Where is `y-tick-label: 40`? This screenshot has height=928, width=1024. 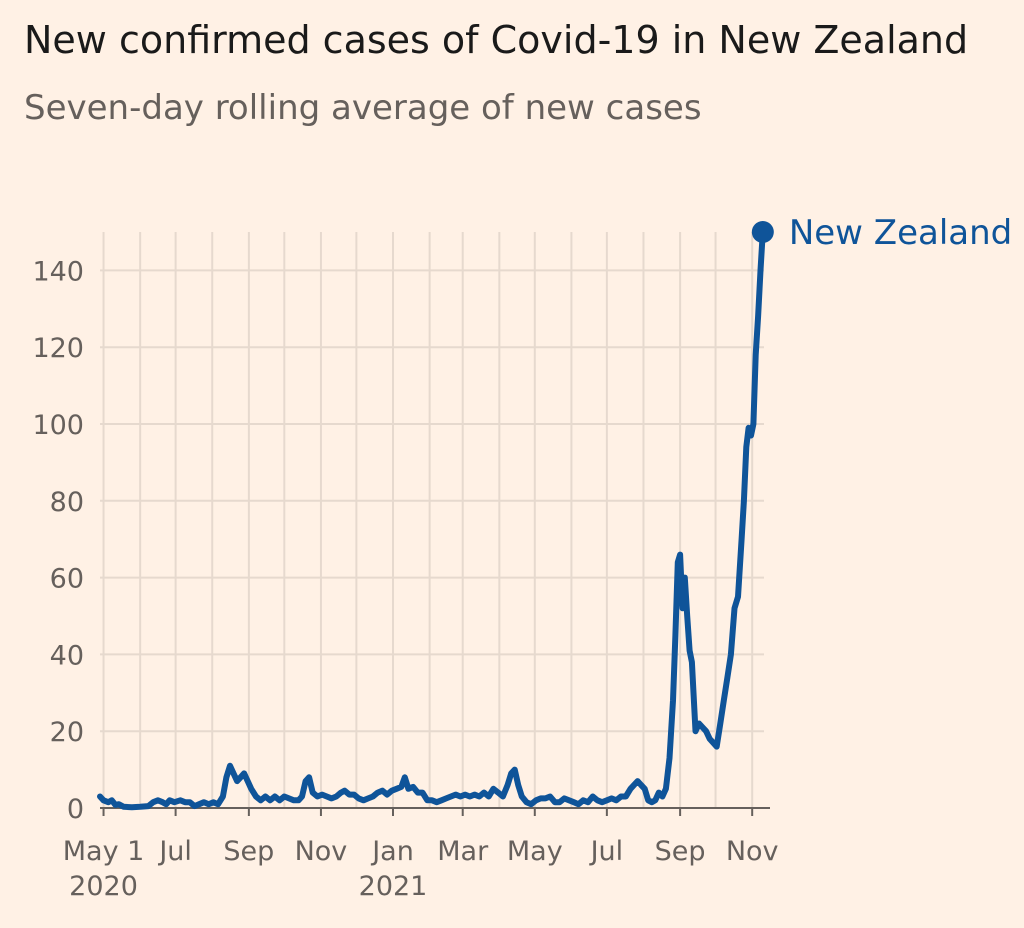
y-tick-label: 40 is located at coordinates (67, 655).